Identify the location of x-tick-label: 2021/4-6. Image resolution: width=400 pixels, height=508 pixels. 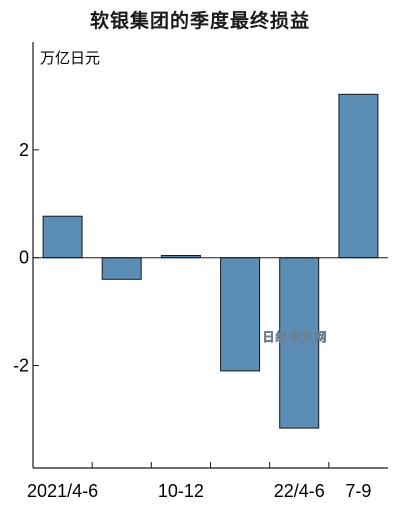
(62, 491).